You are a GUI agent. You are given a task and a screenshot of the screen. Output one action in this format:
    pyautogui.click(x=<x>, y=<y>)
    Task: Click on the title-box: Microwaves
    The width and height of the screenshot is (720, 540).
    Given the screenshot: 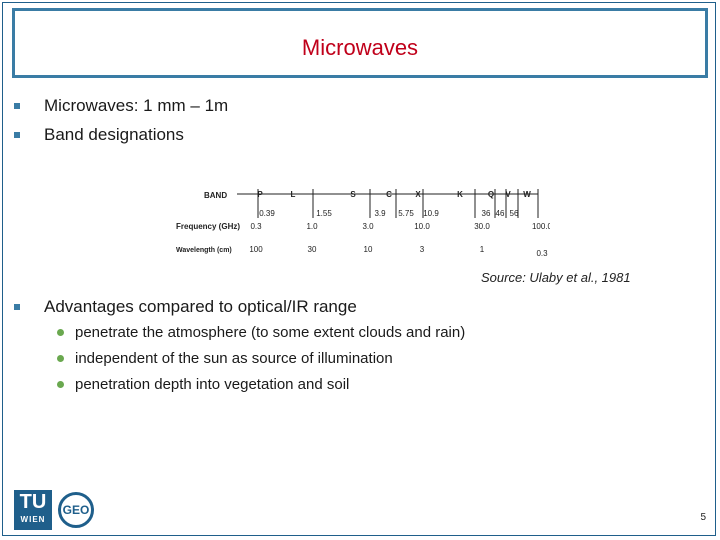 What is the action you would take?
    pyautogui.click(x=360, y=43)
    